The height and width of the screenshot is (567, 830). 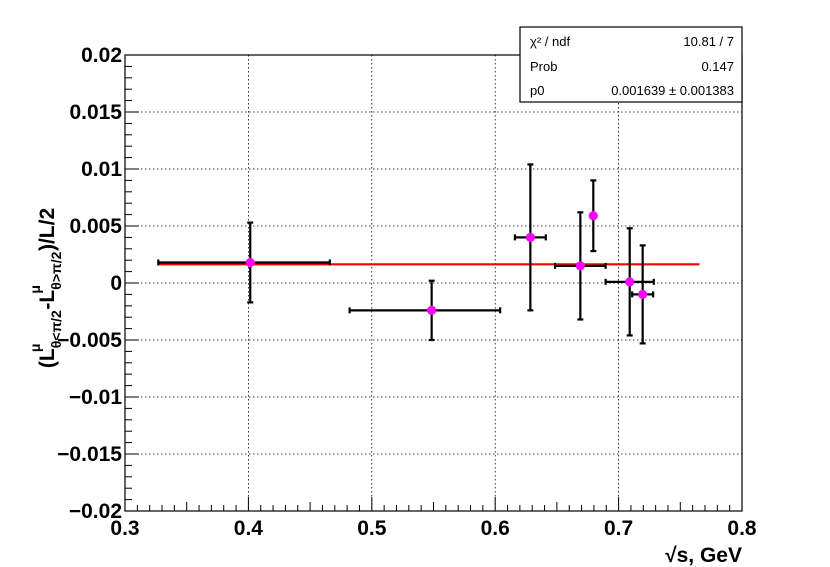 I want to click on y-title-open: (L, so click(x=47, y=358).